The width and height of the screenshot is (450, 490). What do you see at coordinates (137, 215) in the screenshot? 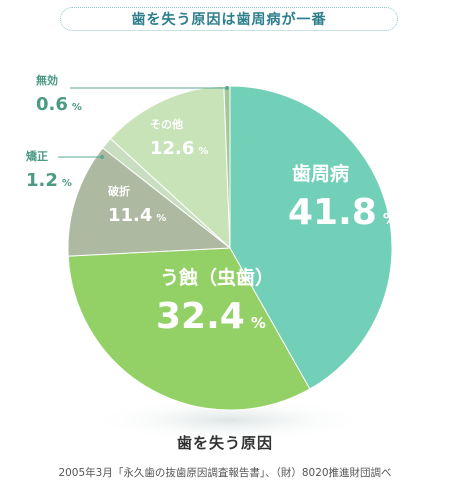
I see `slice-label-fracture-value: 11.4%` at bounding box center [137, 215].